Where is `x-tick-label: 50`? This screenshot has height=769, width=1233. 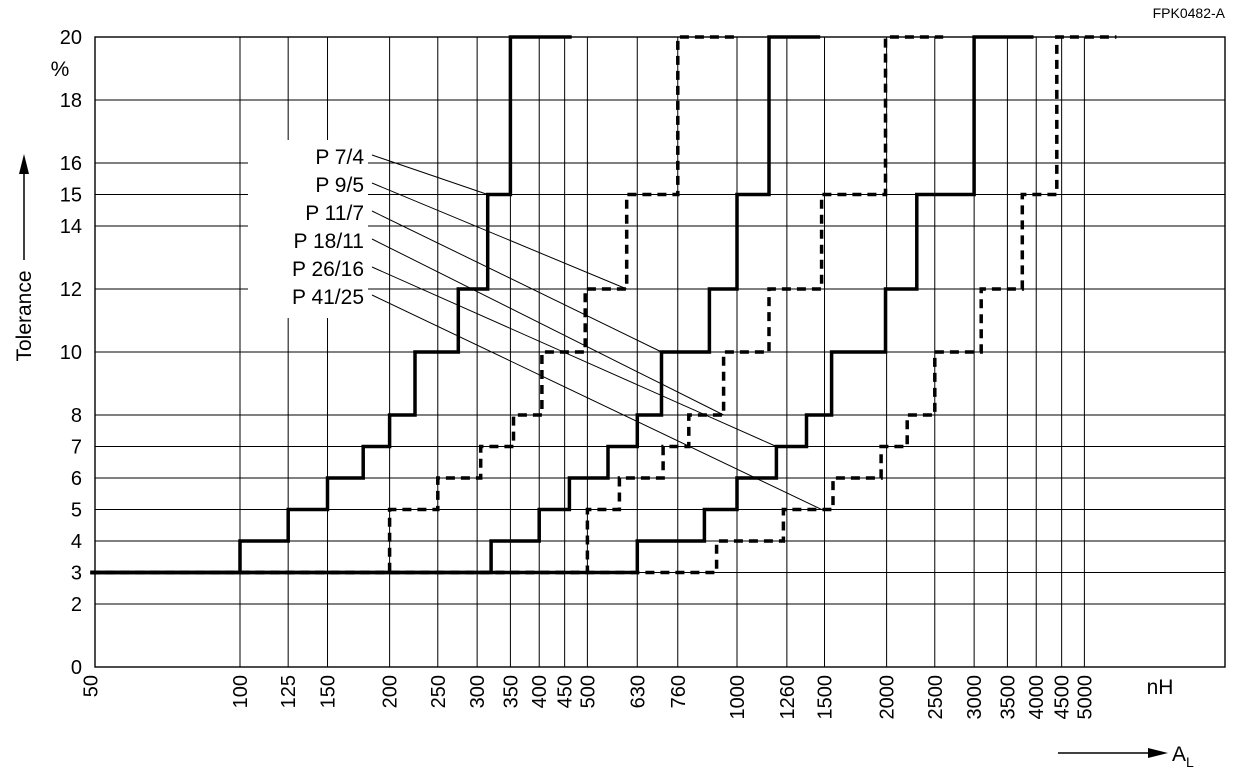
x-tick-label: 50 is located at coordinates (91, 686).